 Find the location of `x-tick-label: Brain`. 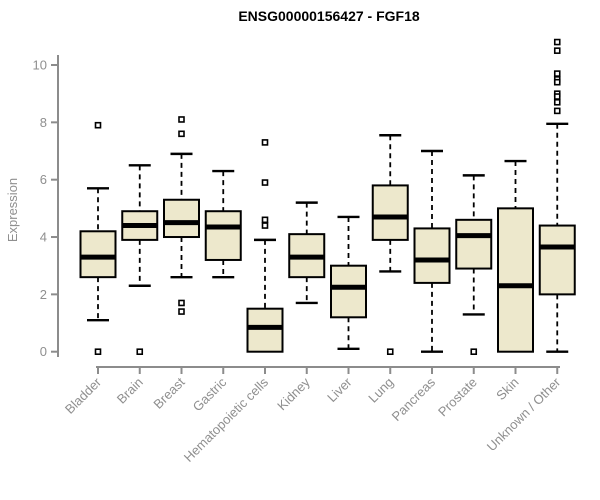

x-tick-label: Brain is located at coordinates (130, 391).